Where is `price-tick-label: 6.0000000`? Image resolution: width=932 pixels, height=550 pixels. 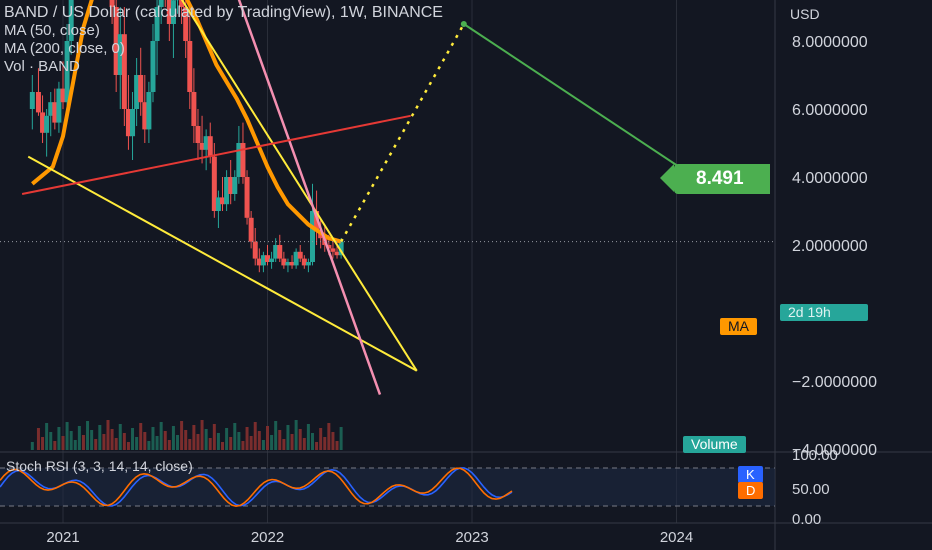 price-tick-label: 6.0000000 is located at coordinates (830, 110).